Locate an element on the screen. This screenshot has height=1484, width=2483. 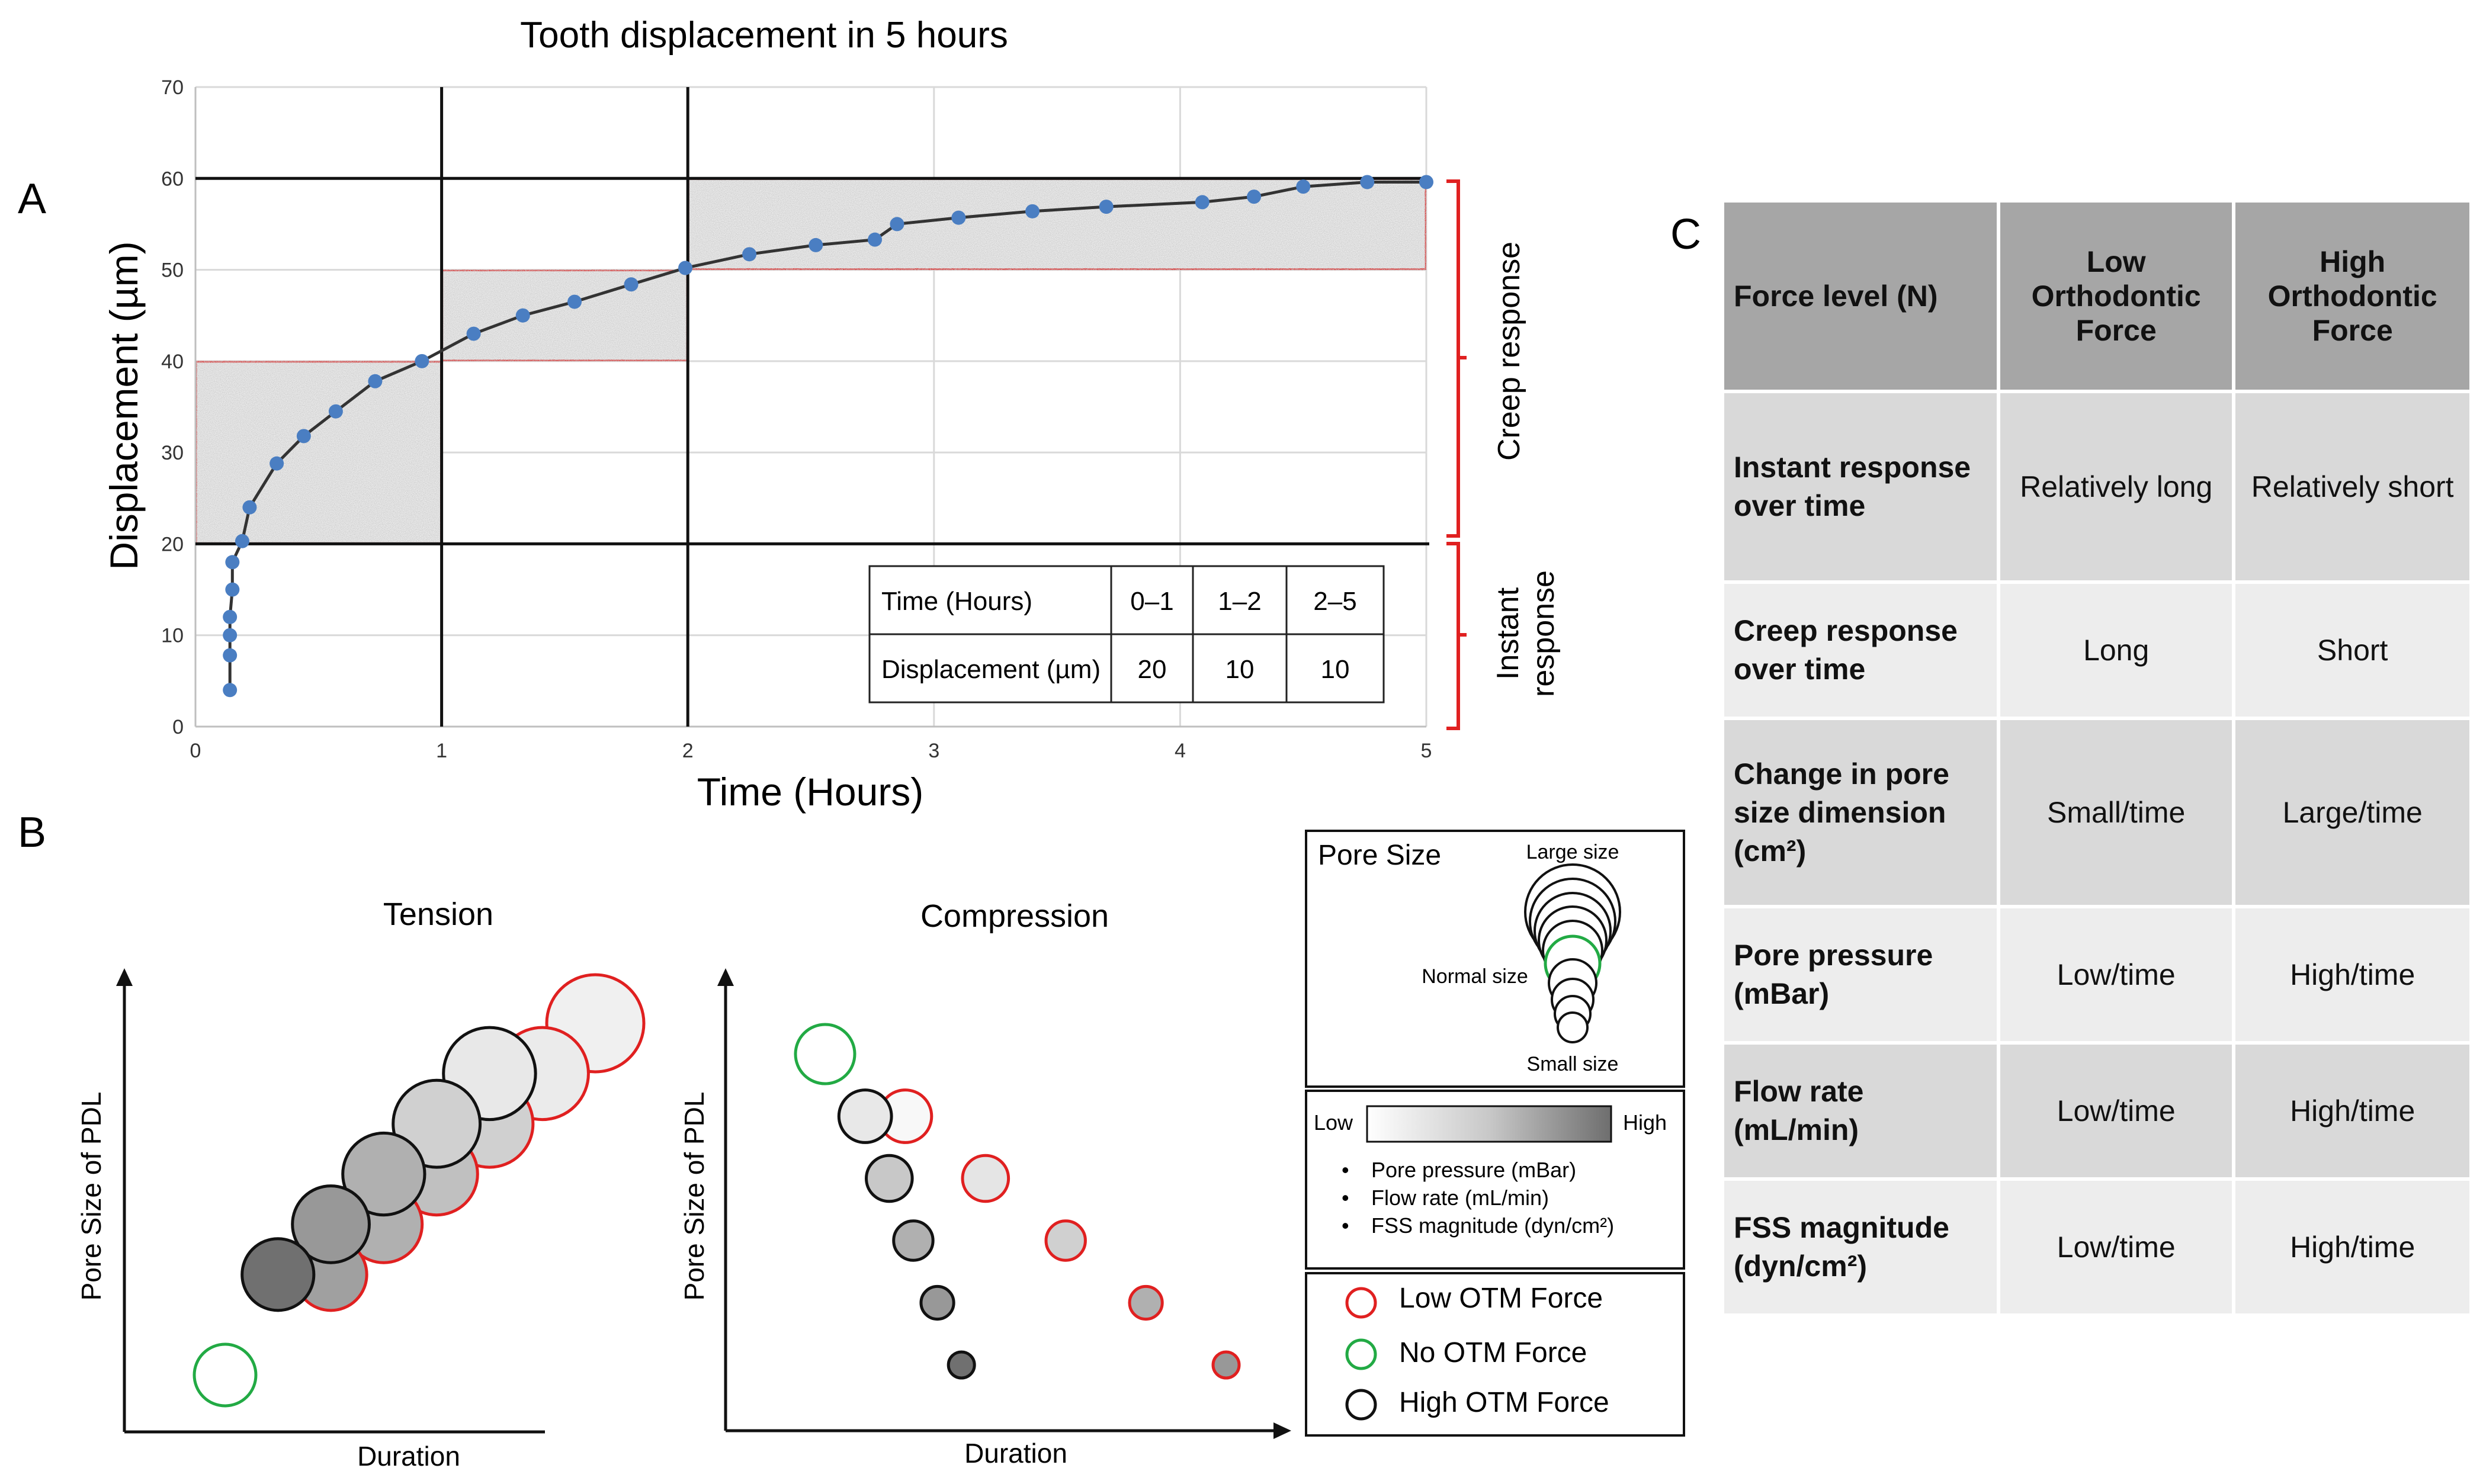
compression-x-label: Duration is located at coordinates (1015, 1453).